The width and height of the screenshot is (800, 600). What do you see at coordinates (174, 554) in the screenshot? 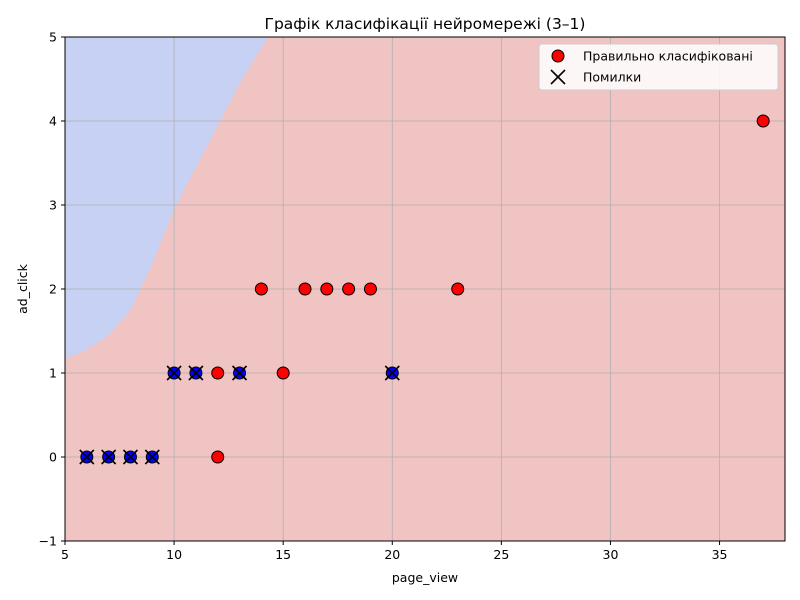
I see `x-tick-label: 10` at bounding box center [174, 554].